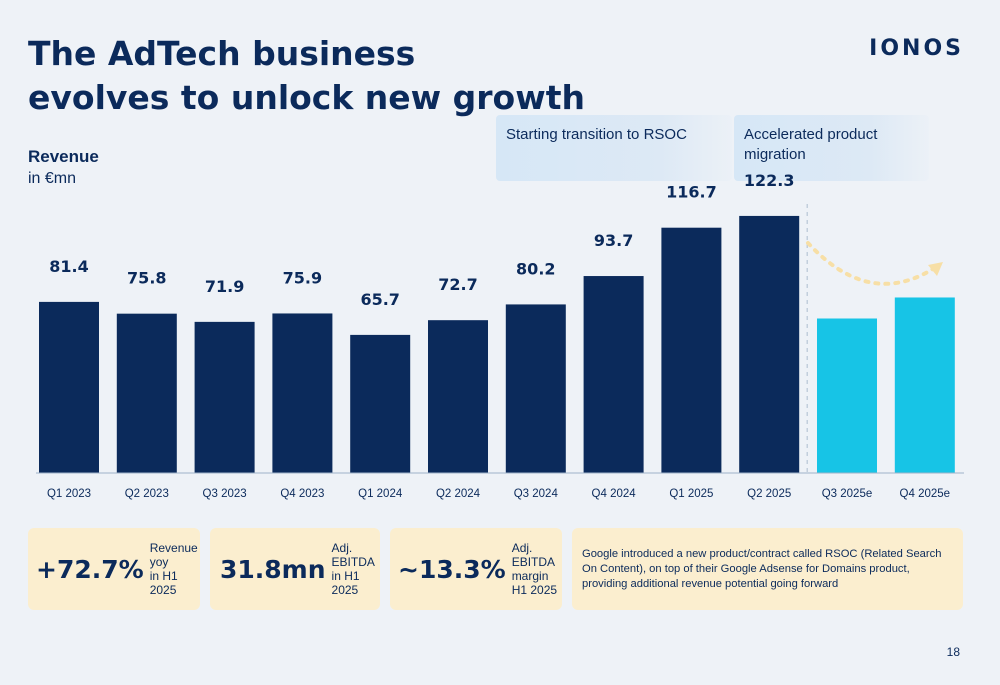 The height and width of the screenshot is (685, 1000). I want to click on x-tick-label: Q1 2025, so click(691, 494).